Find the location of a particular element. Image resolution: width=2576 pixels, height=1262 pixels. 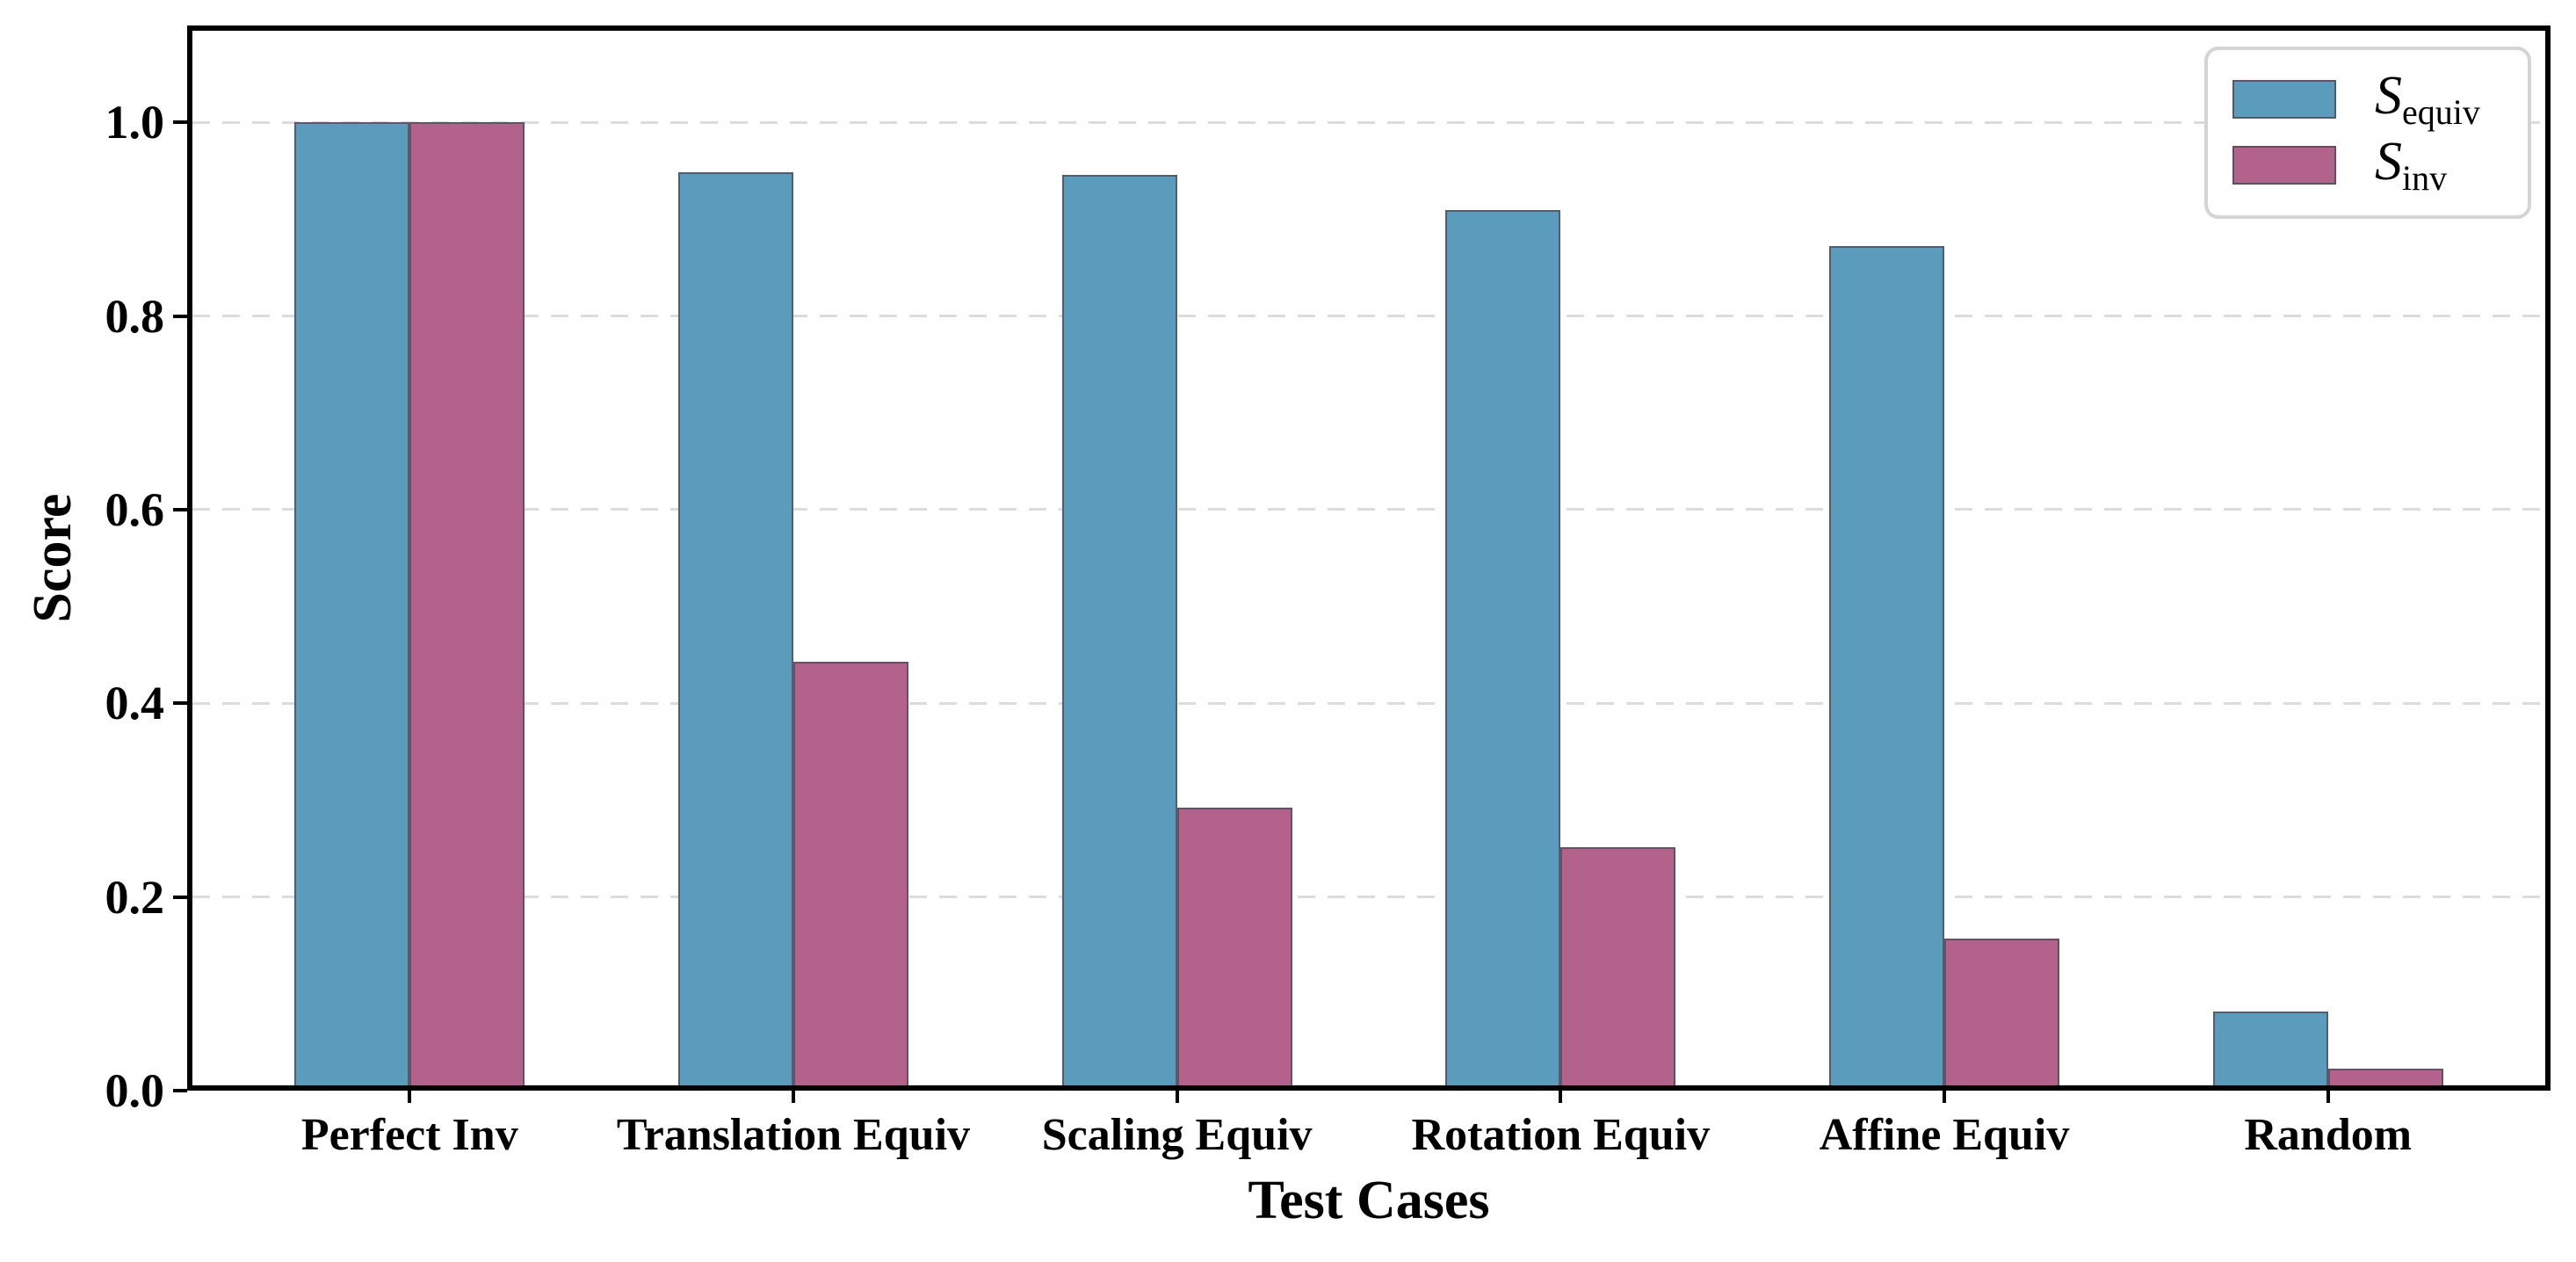

legend-label-S_equiv: Sequiv is located at coordinates (2427, 99).